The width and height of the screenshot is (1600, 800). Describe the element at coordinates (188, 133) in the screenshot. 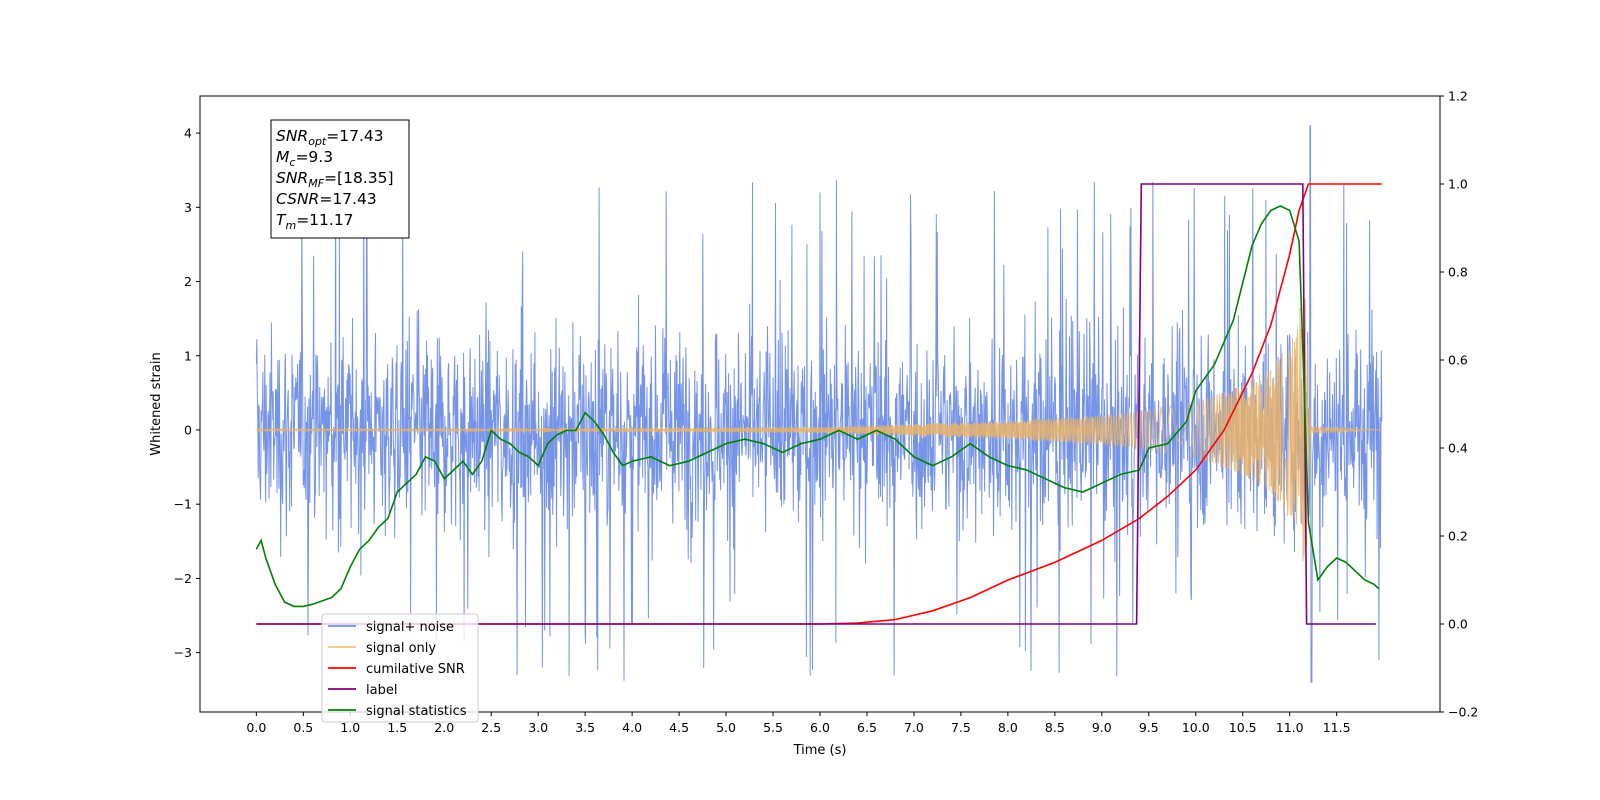

I see `y-tick-label: 4` at that location.